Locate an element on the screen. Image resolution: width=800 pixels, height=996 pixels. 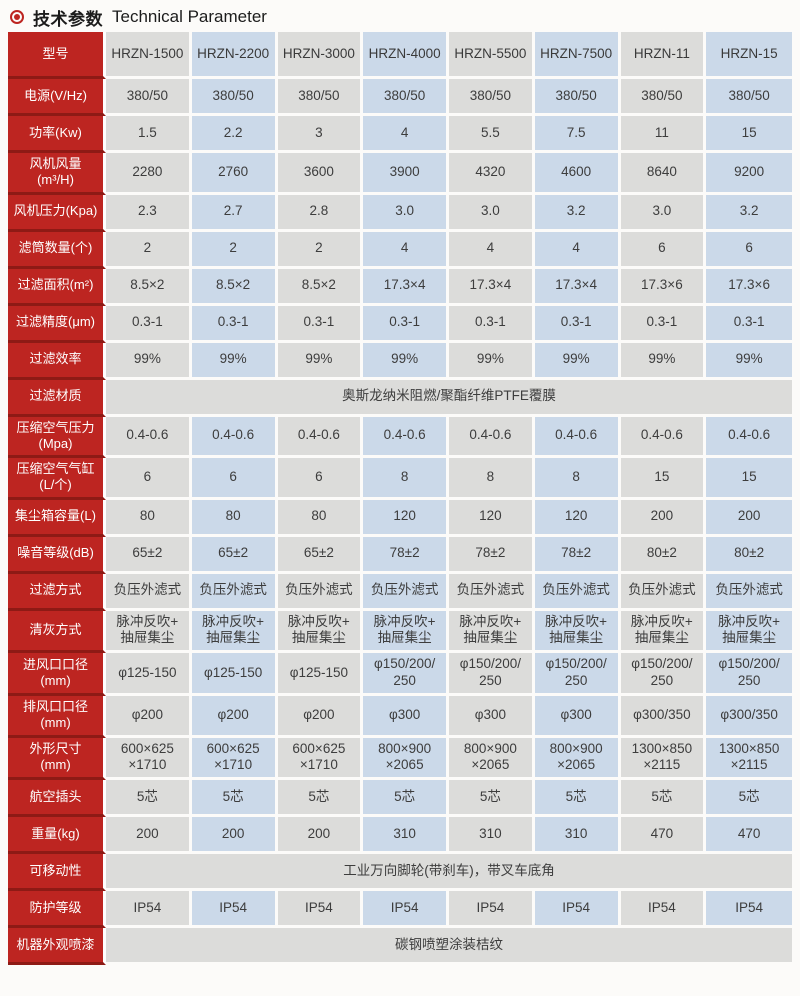
spec-cell: 17.3×4 is located at coordinates (492, 287).